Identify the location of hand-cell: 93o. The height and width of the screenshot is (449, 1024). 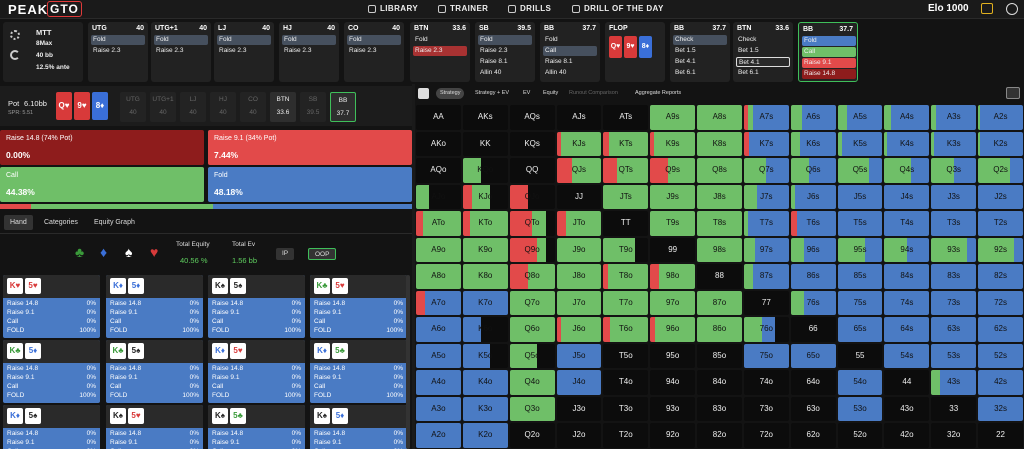
(673, 408).